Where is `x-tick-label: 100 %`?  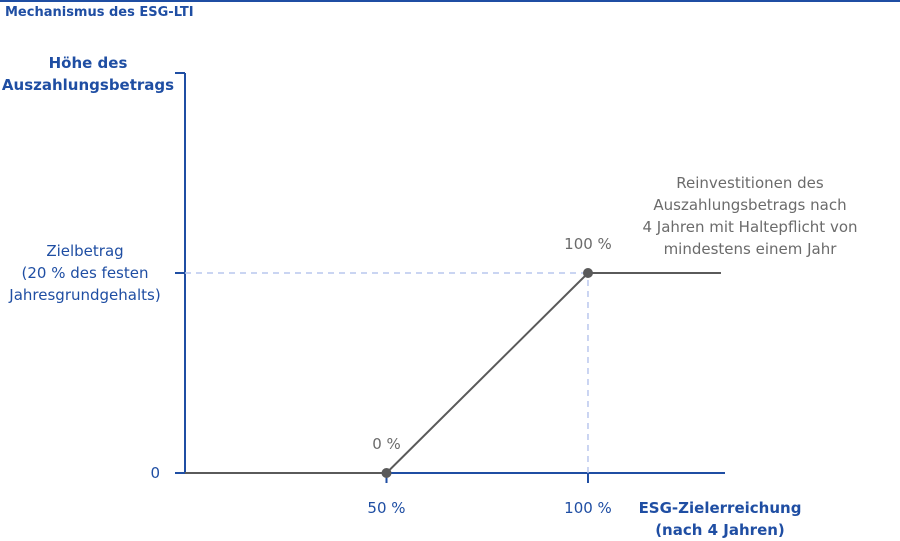 x-tick-label: 100 % is located at coordinates (588, 508).